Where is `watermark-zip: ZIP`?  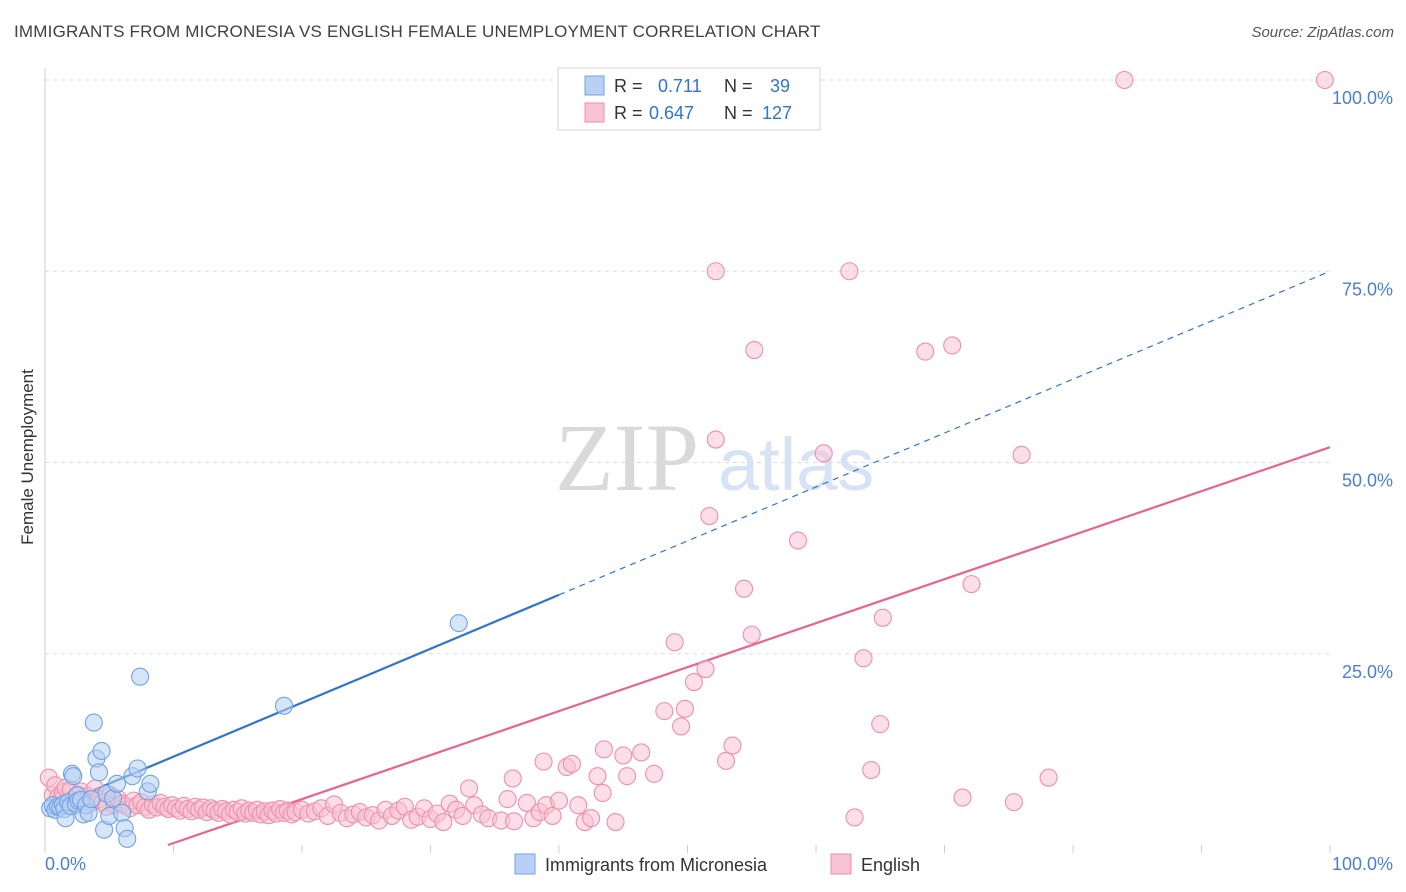
watermark-zip: ZIP is located at coordinates (627, 457).